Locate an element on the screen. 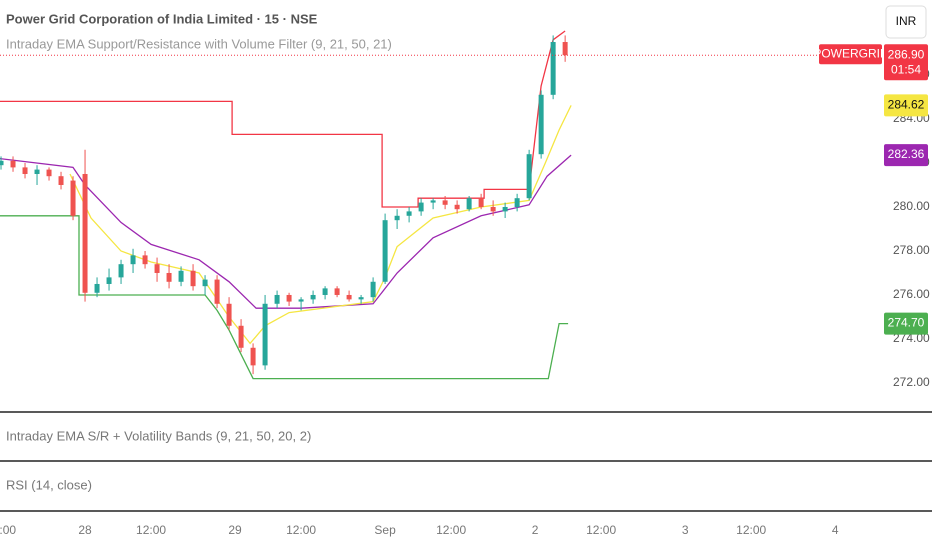 The image size is (932, 550). price-label: 274.70 is located at coordinates (906, 323).